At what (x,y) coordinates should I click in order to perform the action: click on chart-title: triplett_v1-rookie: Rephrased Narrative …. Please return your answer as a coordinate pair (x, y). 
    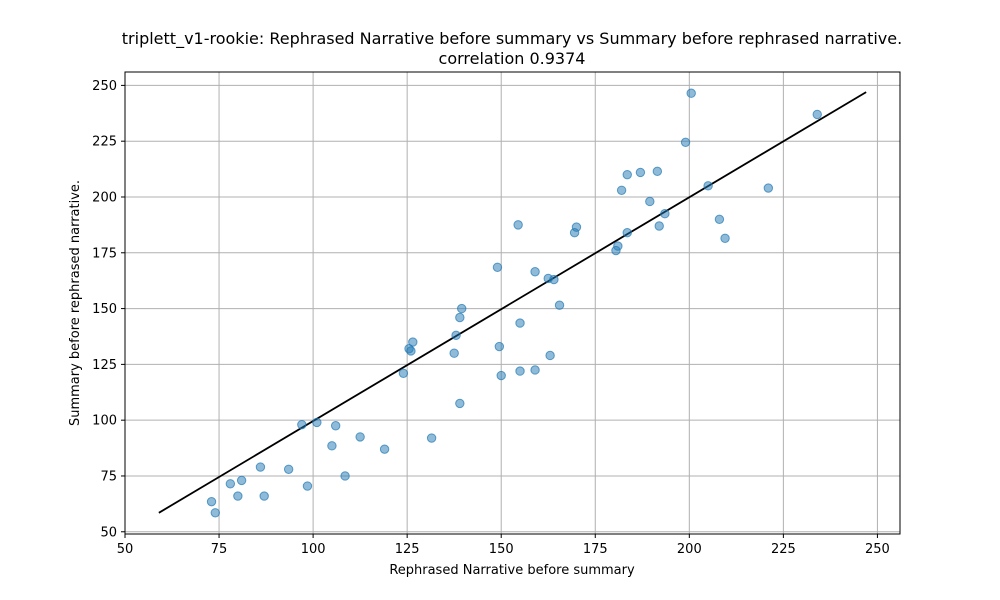
    Looking at the image, I should click on (512, 39).